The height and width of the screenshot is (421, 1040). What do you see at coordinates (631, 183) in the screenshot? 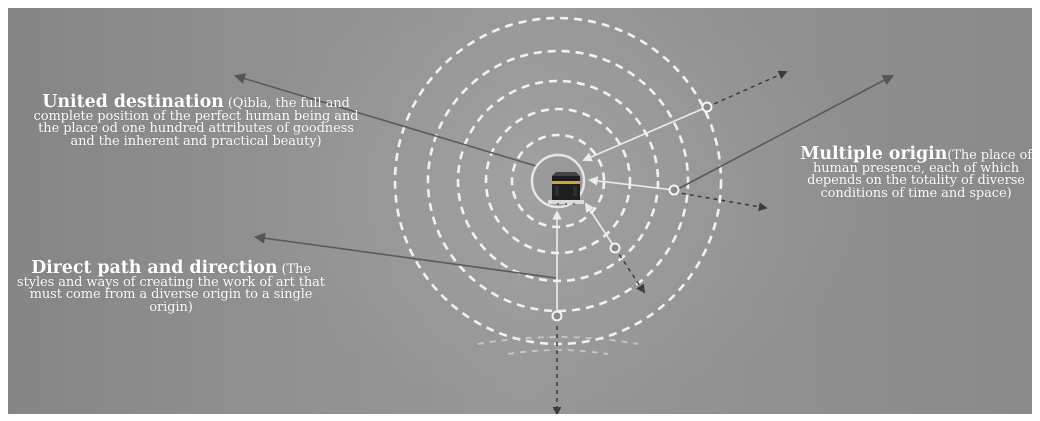
I see `arrow-from-right` at bounding box center [631, 183].